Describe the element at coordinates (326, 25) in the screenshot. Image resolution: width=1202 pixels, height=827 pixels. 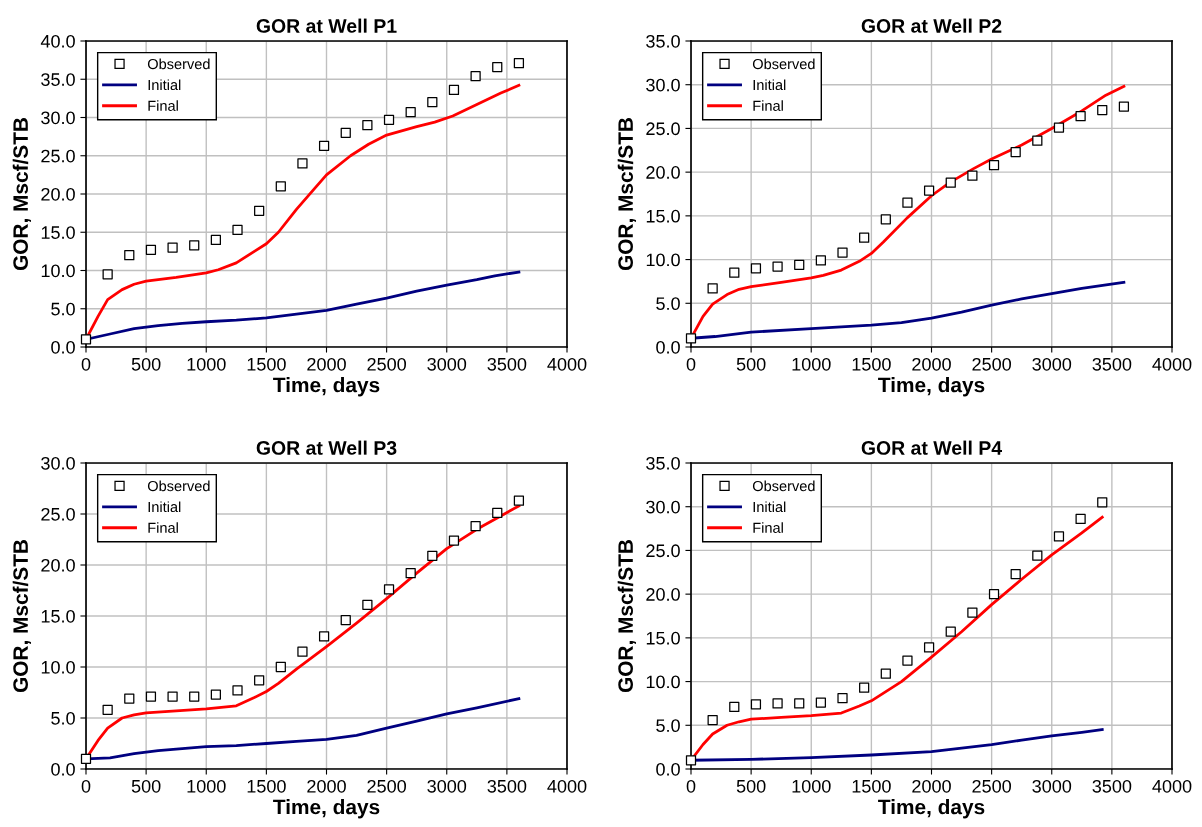
I see `chart-title: GOR at Well P1` at that location.